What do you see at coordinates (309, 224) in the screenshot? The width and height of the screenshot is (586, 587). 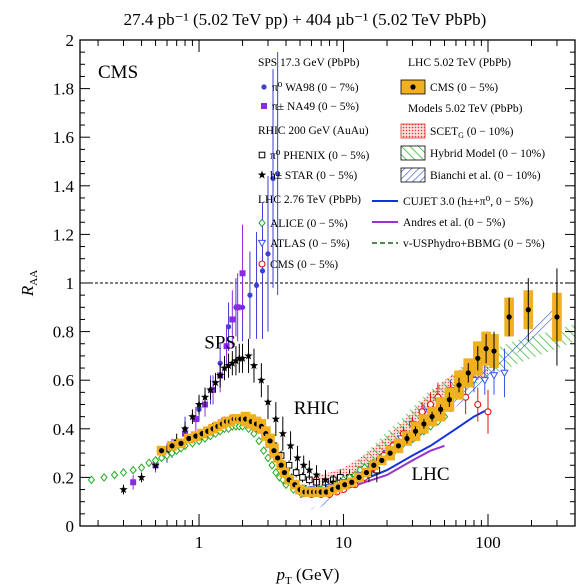 I see `legend-label-alice: ALICE (0 − 5%)` at bounding box center [309, 224].